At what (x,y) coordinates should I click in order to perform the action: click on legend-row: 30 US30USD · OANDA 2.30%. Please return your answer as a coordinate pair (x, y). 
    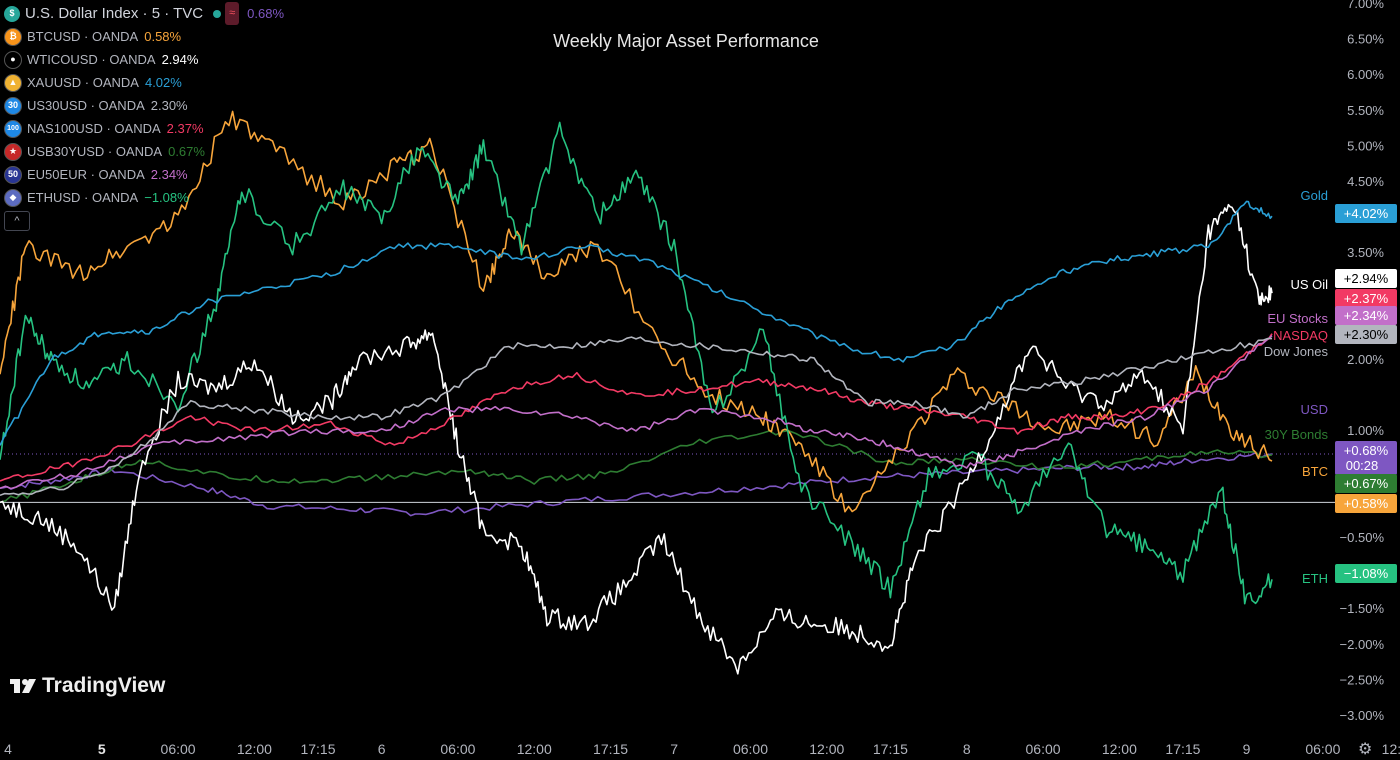
    Looking at the image, I should click on (144, 105).